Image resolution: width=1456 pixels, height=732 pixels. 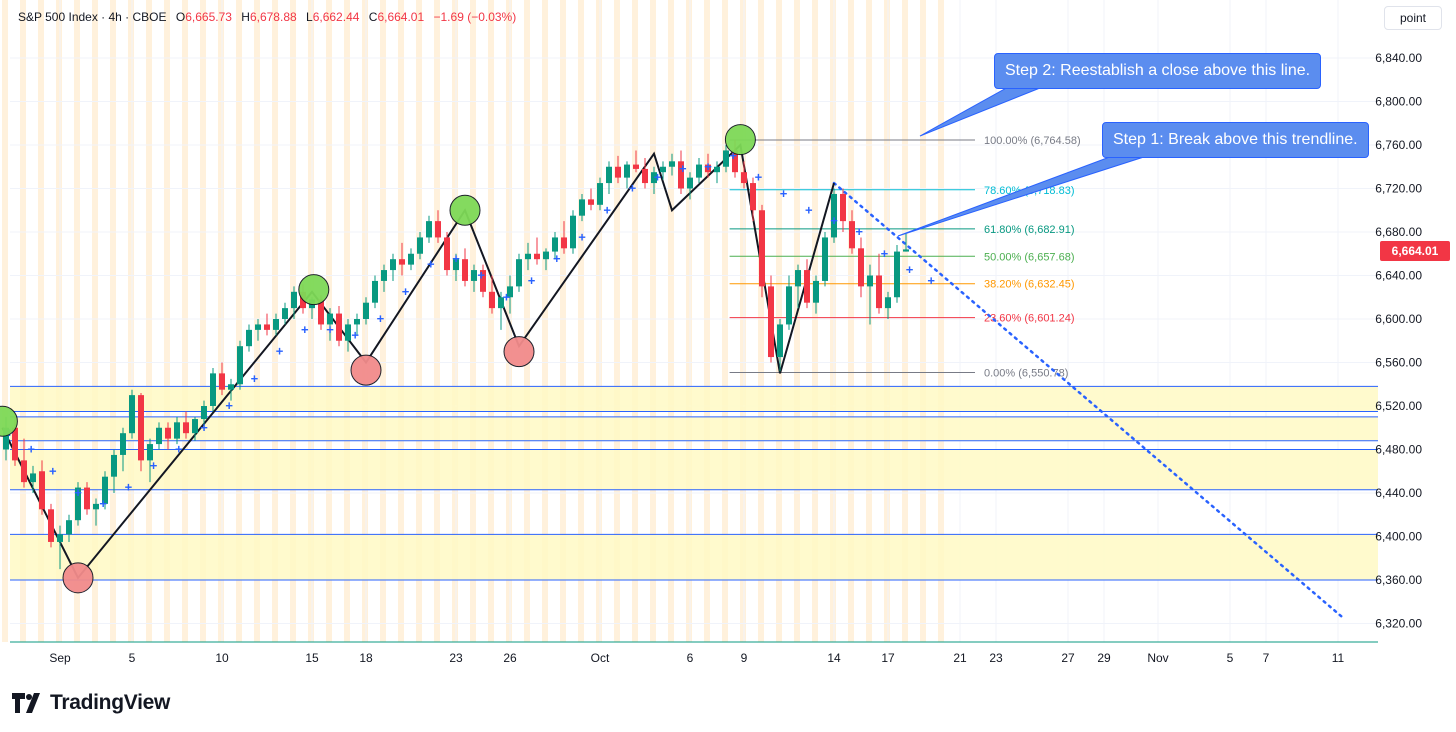 What do you see at coordinates (373, 17) in the screenshot?
I see `close-label: C` at bounding box center [373, 17].